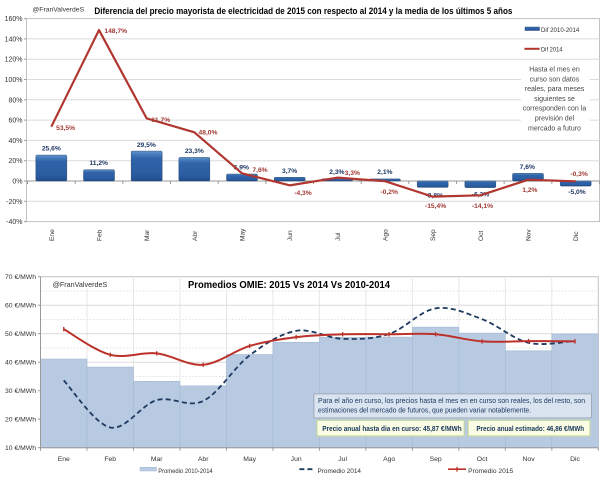 Image resolution: width=607 pixels, height=484 pixels. What do you see at coordinates (560, 30) in the screenshot?
I see `svg-text: Dif 2010-2014` at bounding box center [560, 30].